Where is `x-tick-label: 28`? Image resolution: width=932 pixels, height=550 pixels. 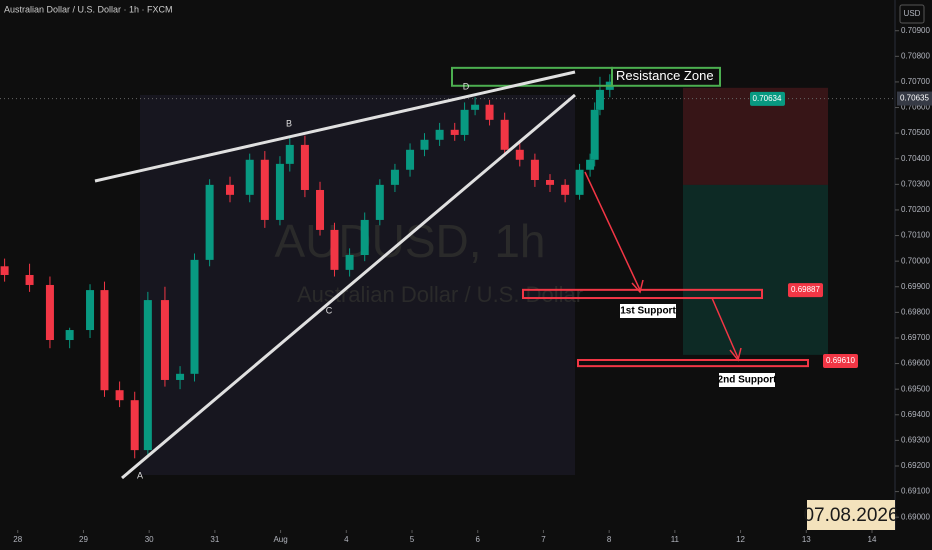 x-tick-label: 28 is located at coordinates (17, 539).